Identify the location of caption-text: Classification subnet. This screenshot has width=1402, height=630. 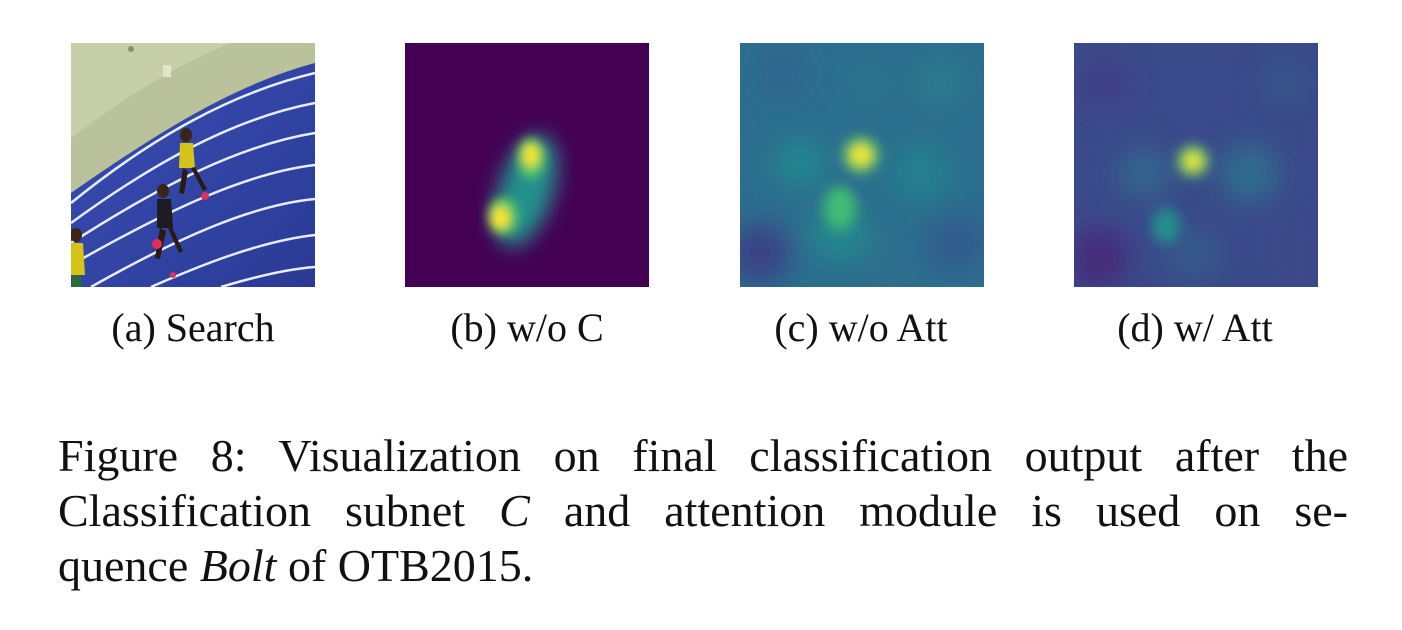
(279, 510).